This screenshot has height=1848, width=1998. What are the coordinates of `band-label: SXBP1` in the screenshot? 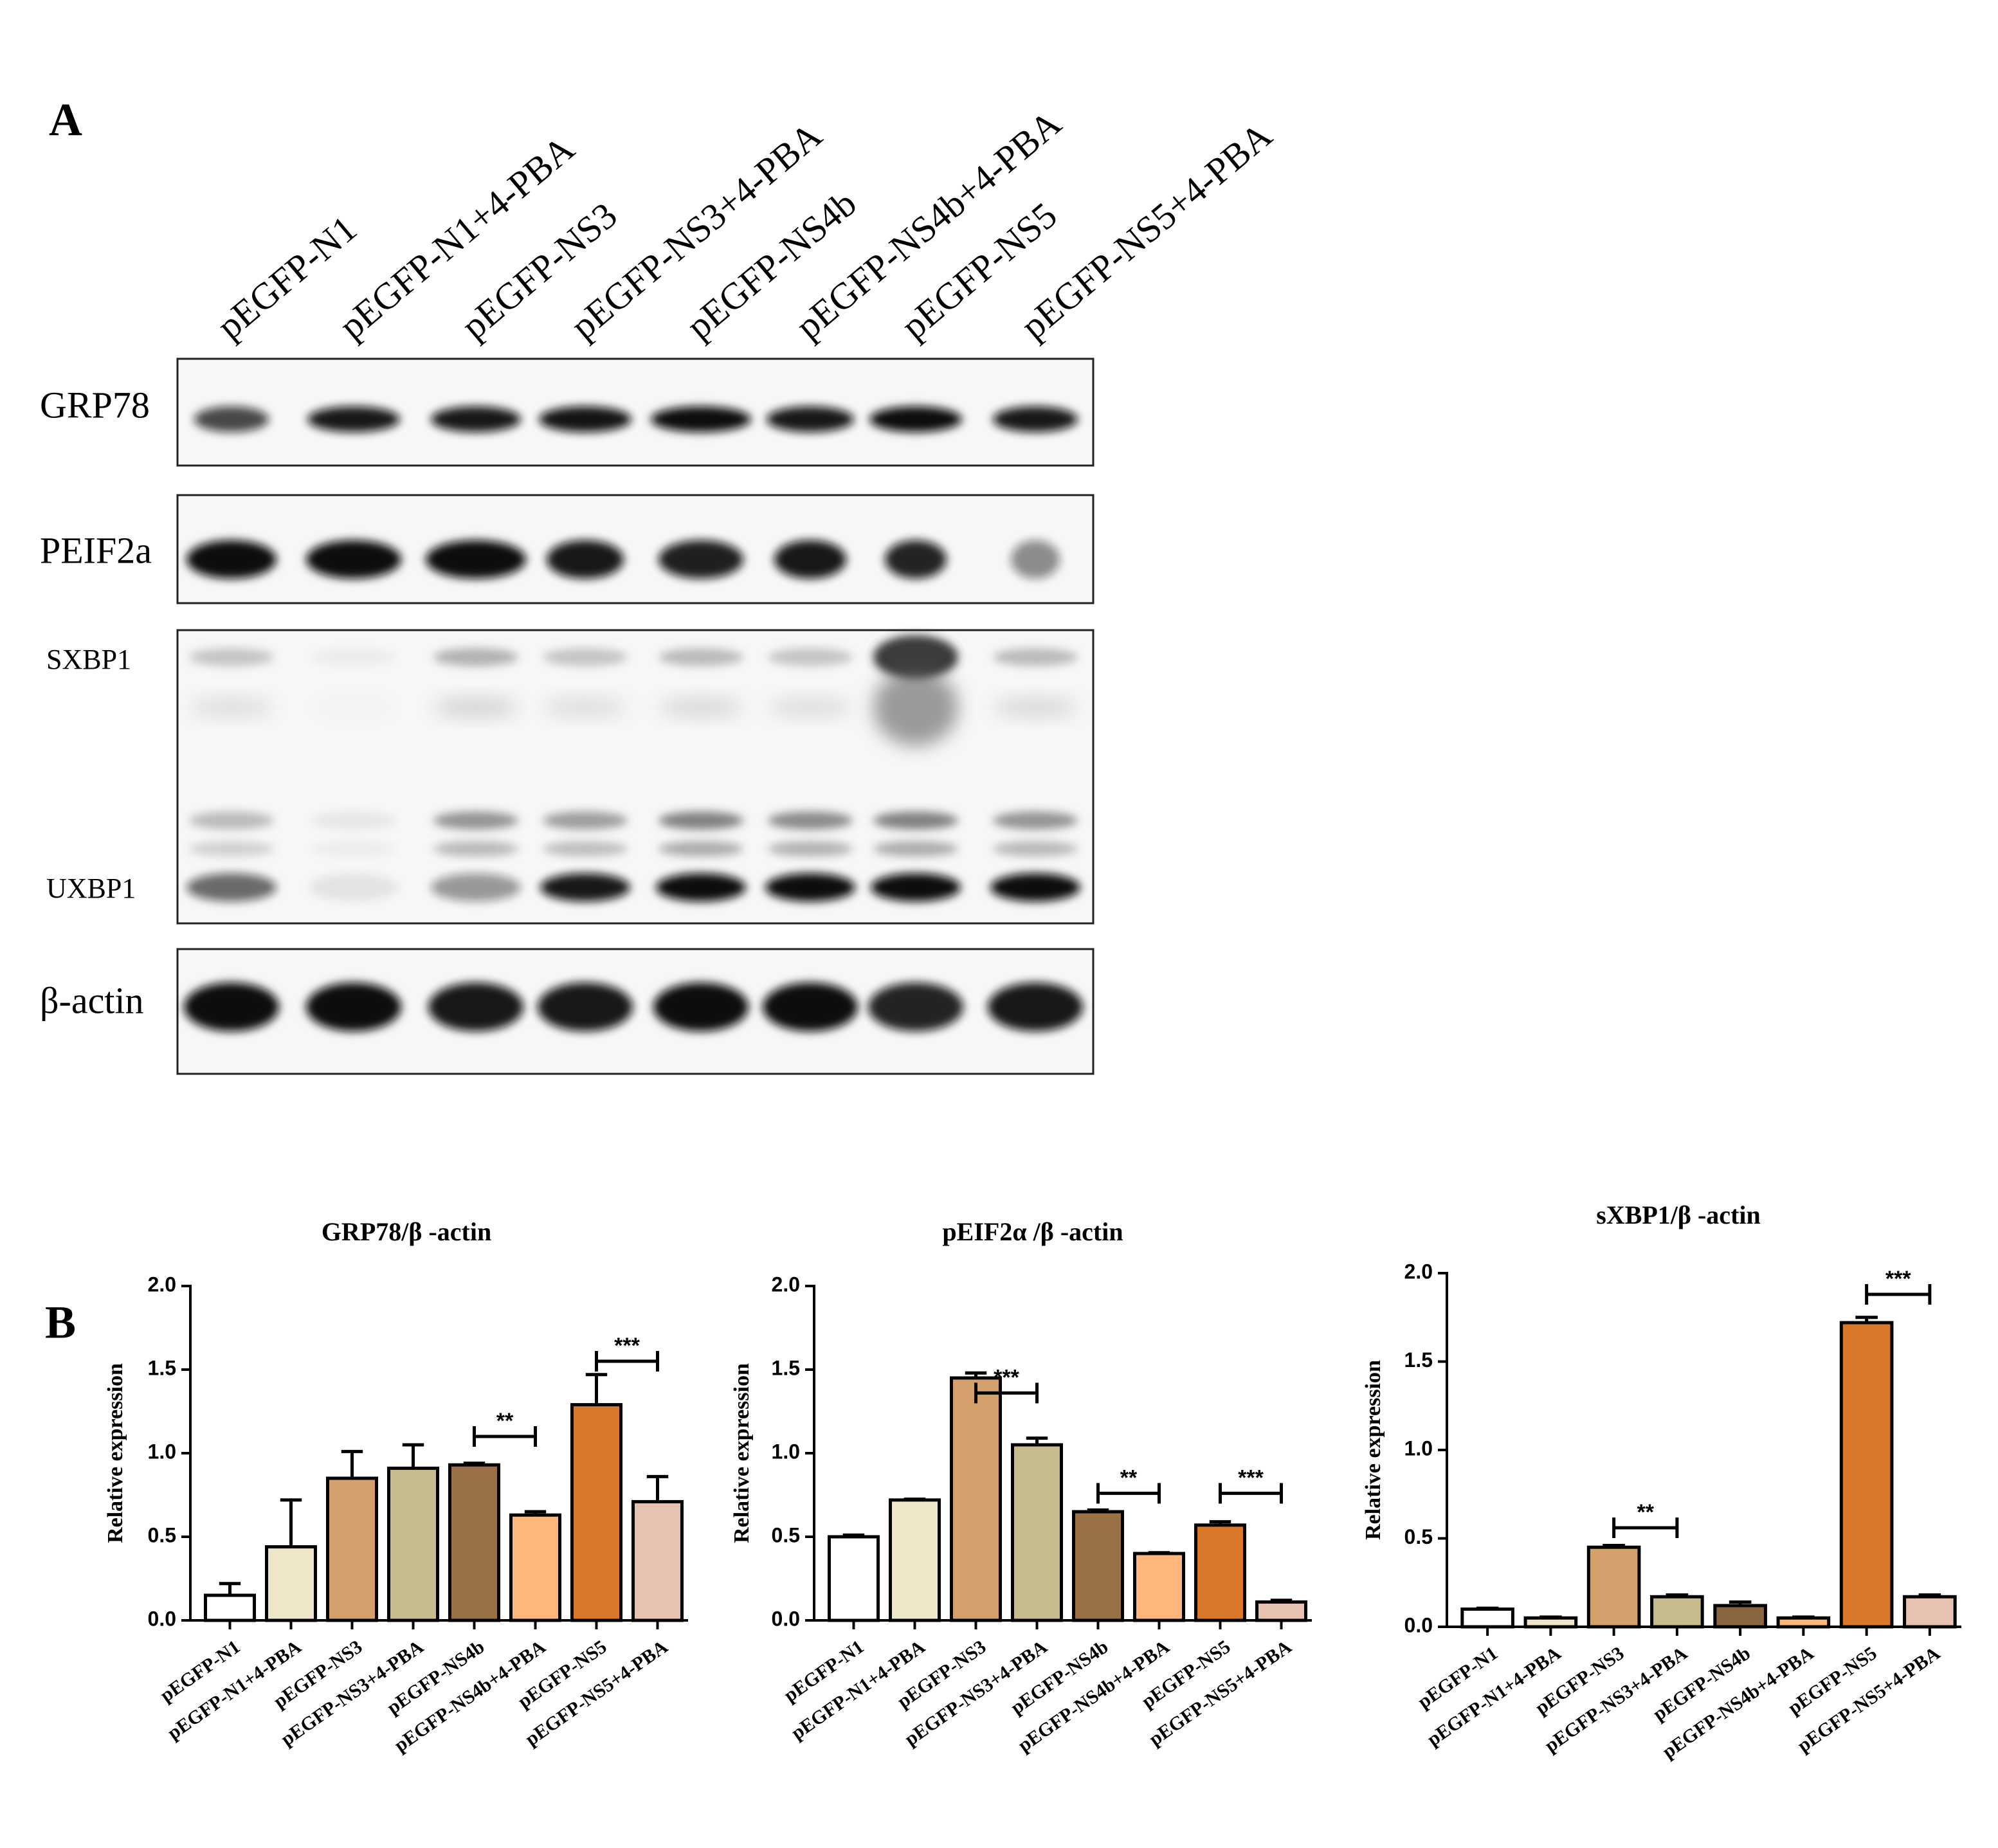 It's located at (88, 659).